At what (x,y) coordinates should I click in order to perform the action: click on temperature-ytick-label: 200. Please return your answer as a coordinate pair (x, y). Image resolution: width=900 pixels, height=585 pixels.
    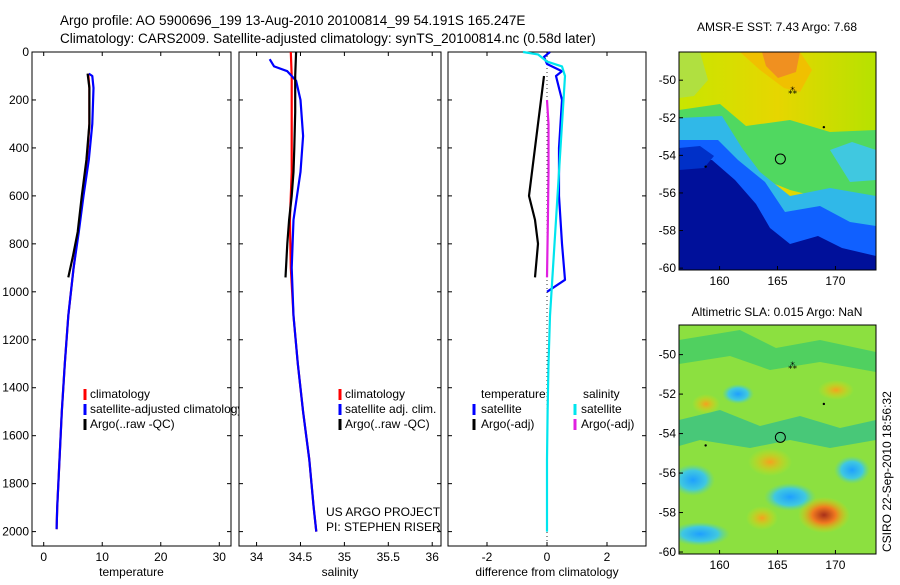
    Looking at the image, I should click on (19, 100).